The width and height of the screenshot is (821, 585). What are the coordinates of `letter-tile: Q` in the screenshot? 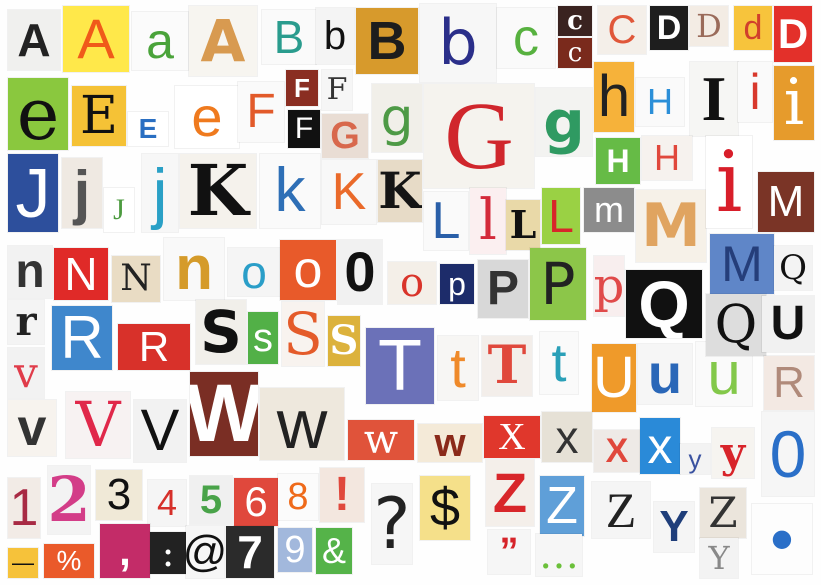 It's located at (793, 268).